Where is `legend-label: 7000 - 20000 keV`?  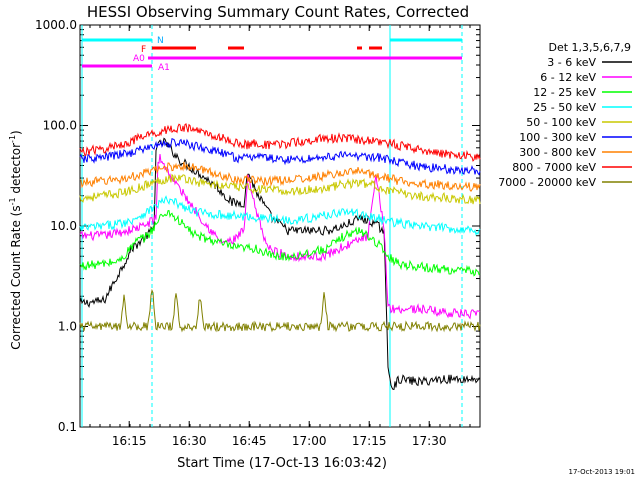 legend-label: 7000 - 20000 keV is located at coordinates (547, 182).